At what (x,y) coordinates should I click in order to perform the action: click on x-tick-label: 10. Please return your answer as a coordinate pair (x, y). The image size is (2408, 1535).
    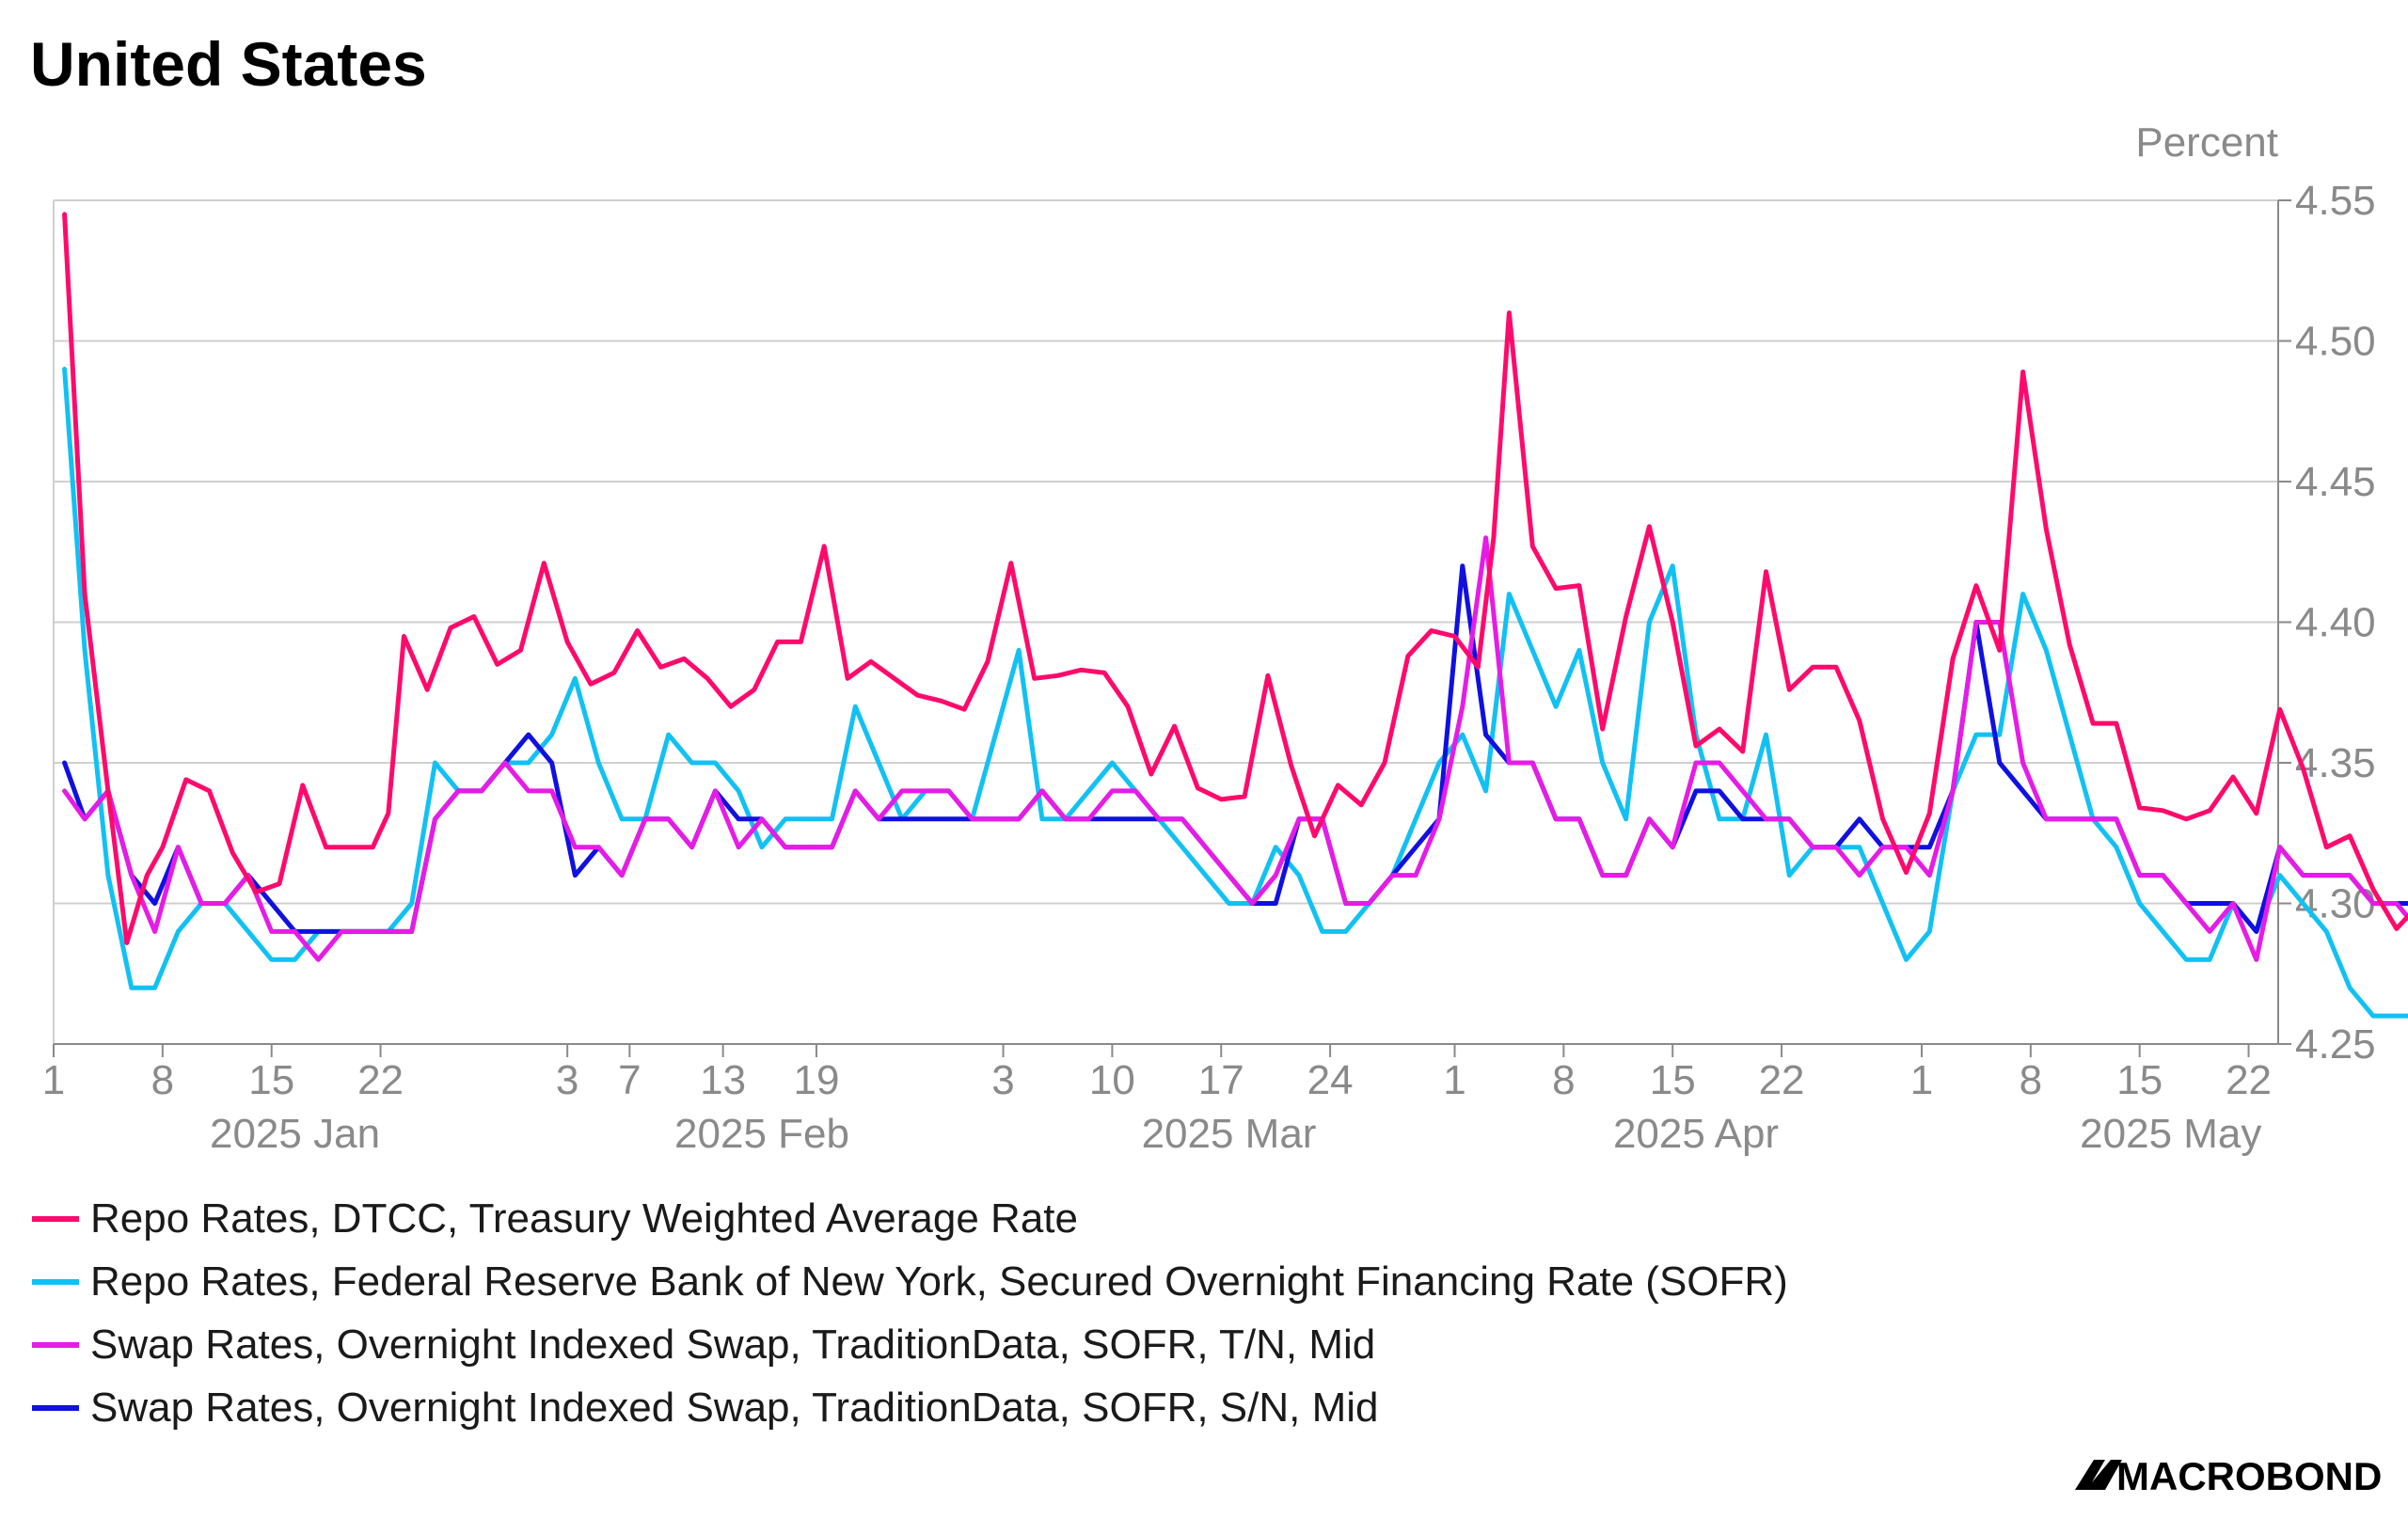
    Looking at the image, I should click on (1112, 1080).